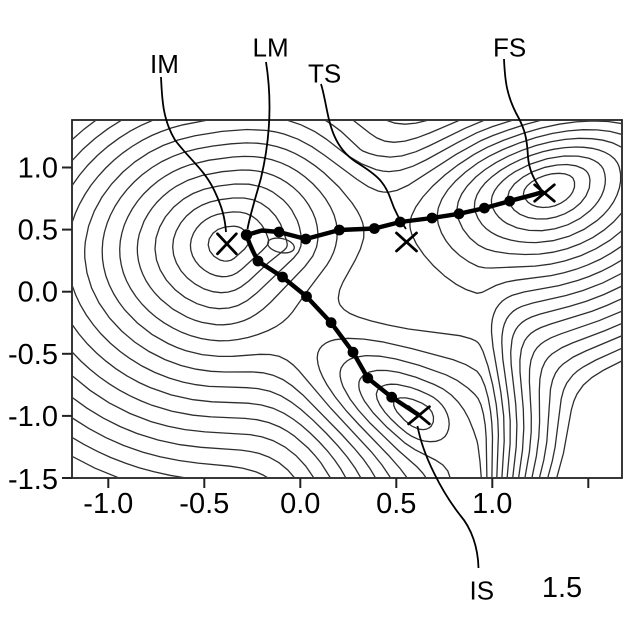 The height and width of the screenshot is (640, 640). What do you see at coordinates (33, 480) in the screenshot?
I see `svg-text: -1.5` at bounding box center [33, 480].